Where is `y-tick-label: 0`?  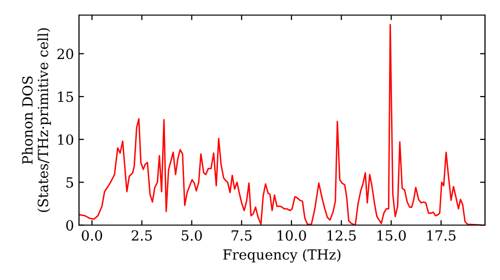 y-tick-label: 0 is located at coordinates (70, 225).